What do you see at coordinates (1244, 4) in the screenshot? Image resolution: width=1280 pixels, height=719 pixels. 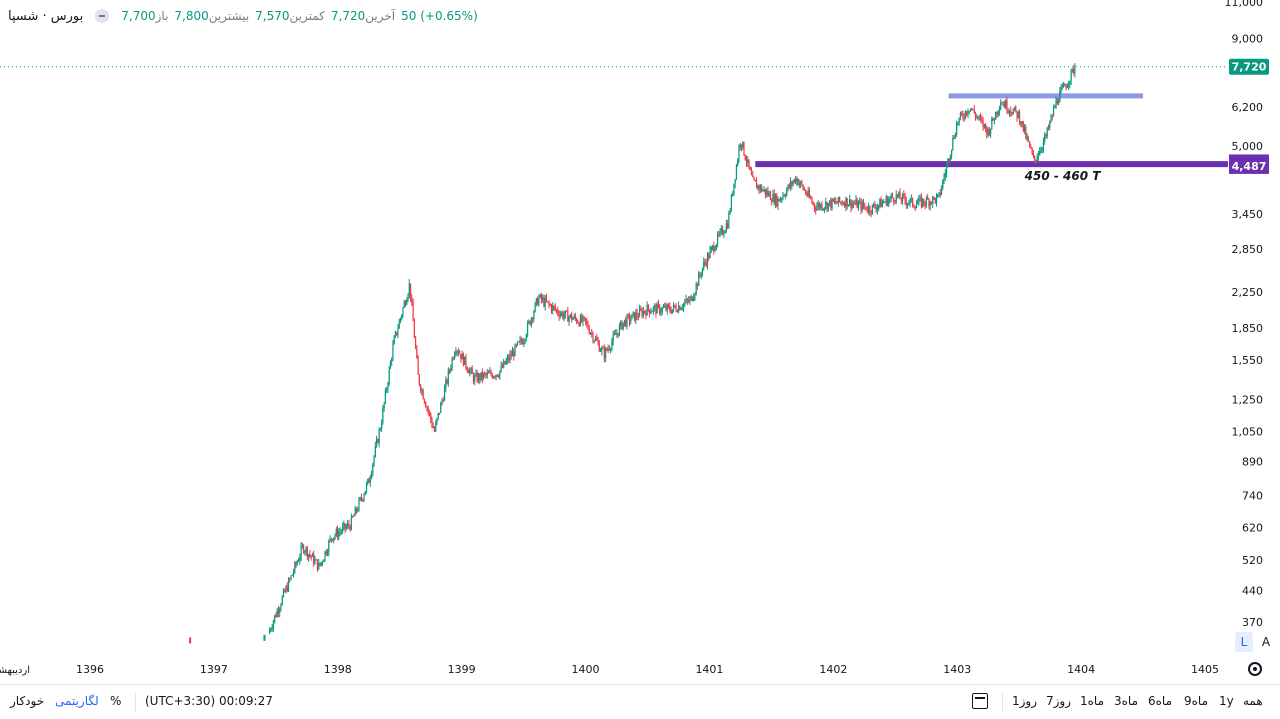 I see `y-tick-label: 11,000` at bounding box center [1244, 4].